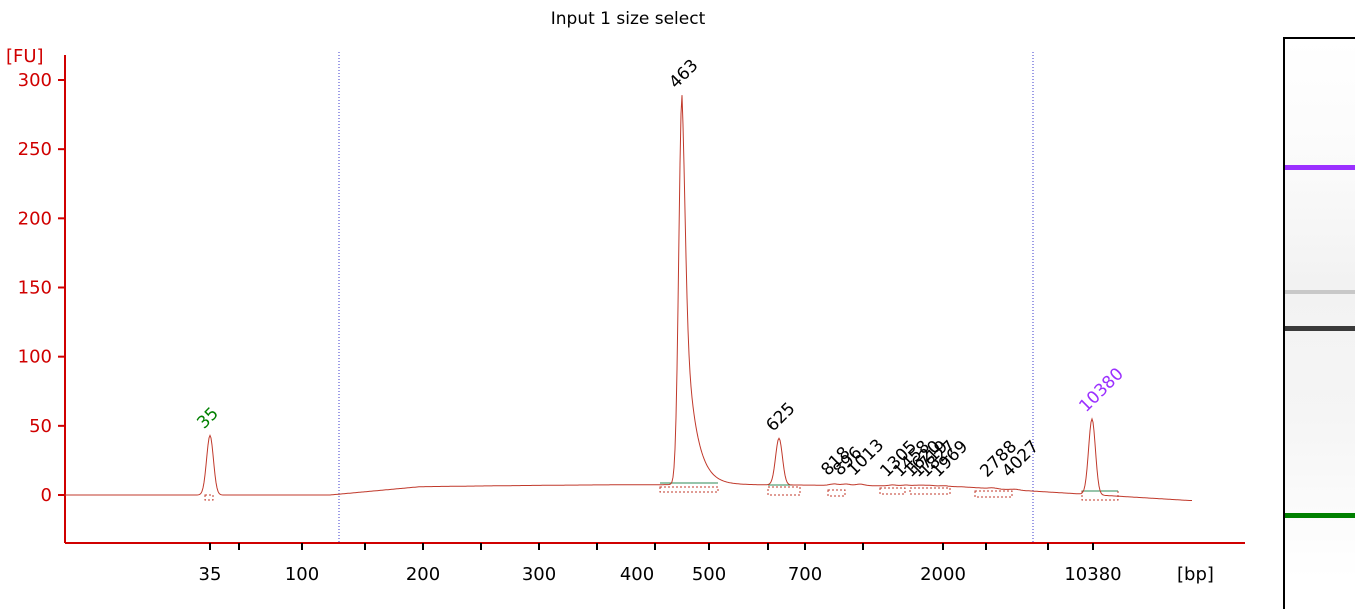 The height and width of the screenshot is (609, 1355). What do you see at coordinates (40, 426) in the screenshot?
I see `y-tick-label: 50` at bounding box center [40, 426].